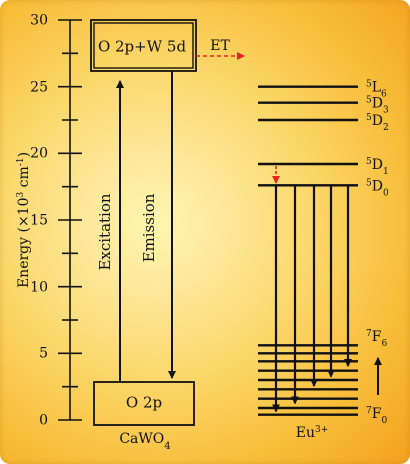  What do you see at coordinates (43, 354) in the screenshot?
I see `y-tick-label-5: 5` at bounding box center [43, 354].